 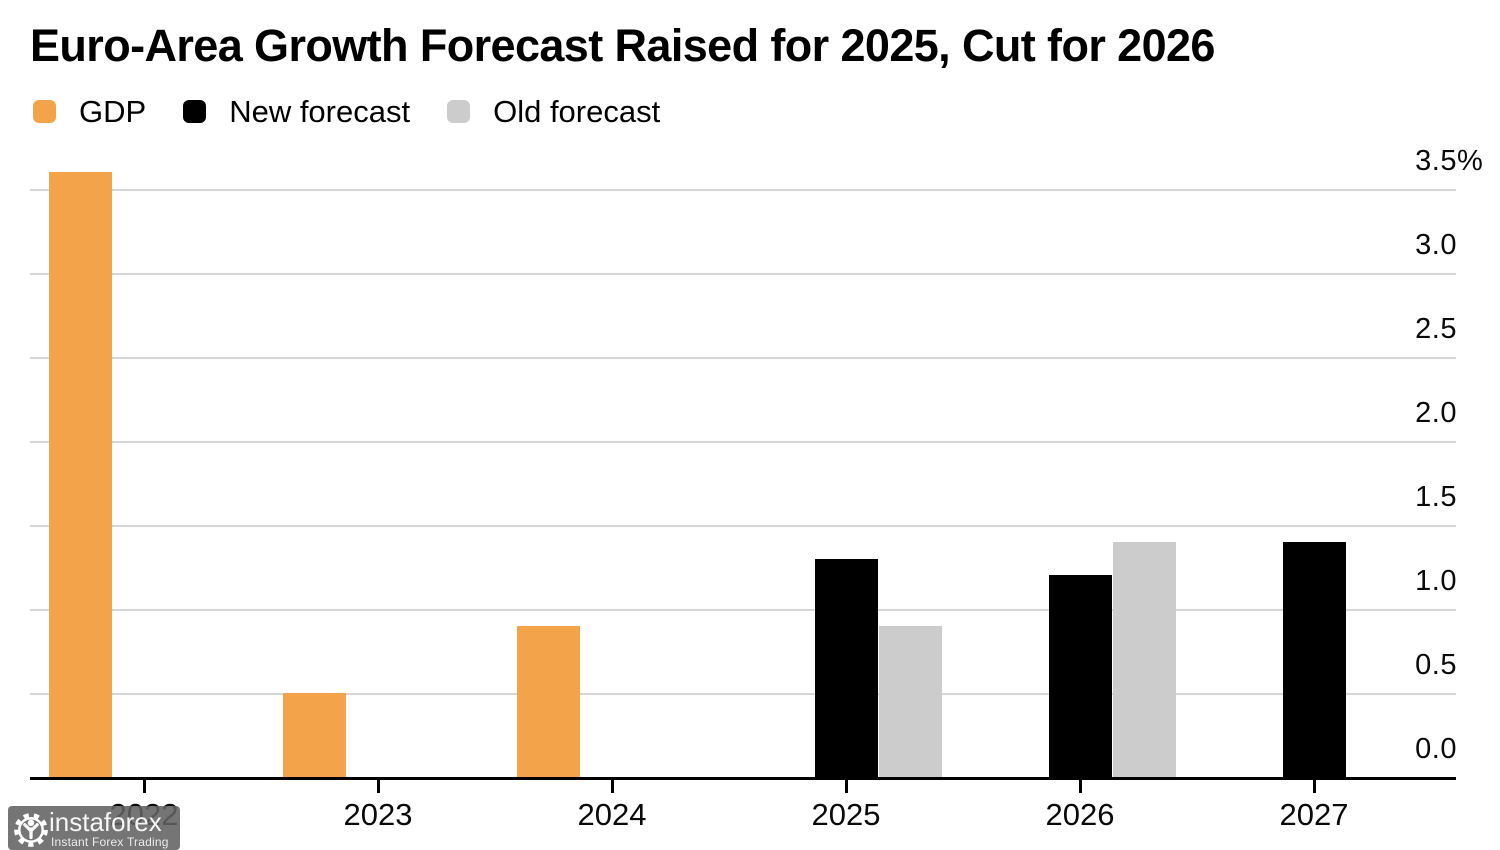 What do you see at coordinates (1436, 329) in the screenshot?
I see `y-axis-label-value: 2.5` at bounding box center [1436, 329].